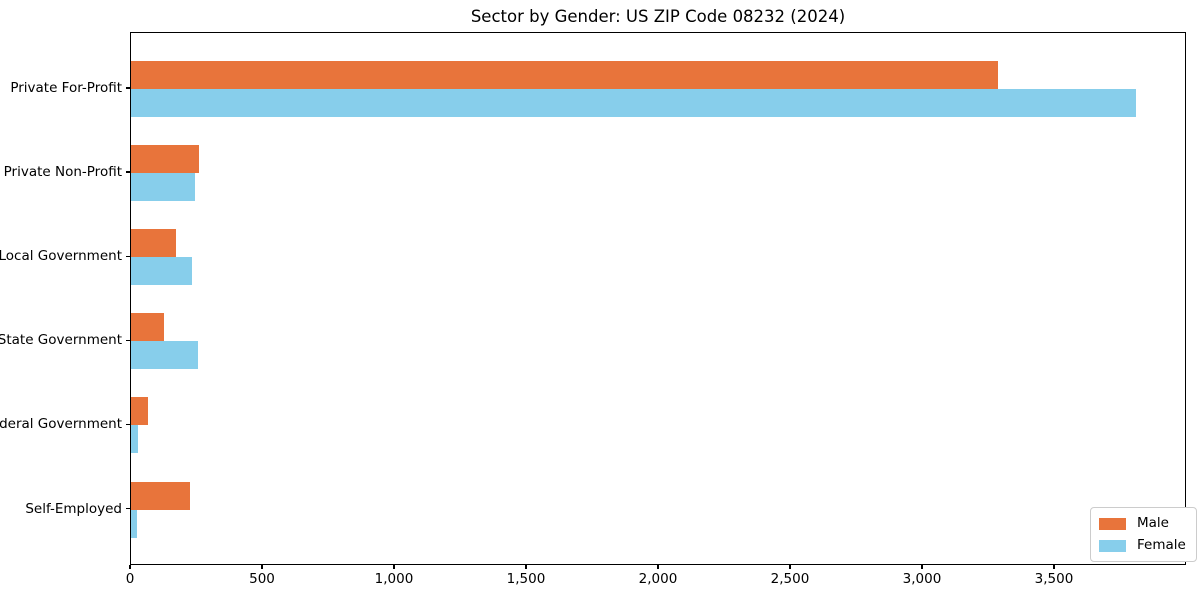 The width and height of the screenshot is (1200, 600). What do you see at coordinates (153, 243) in the screenshot?
I see `bar-male-local-government` at bounding box center [153, 243].